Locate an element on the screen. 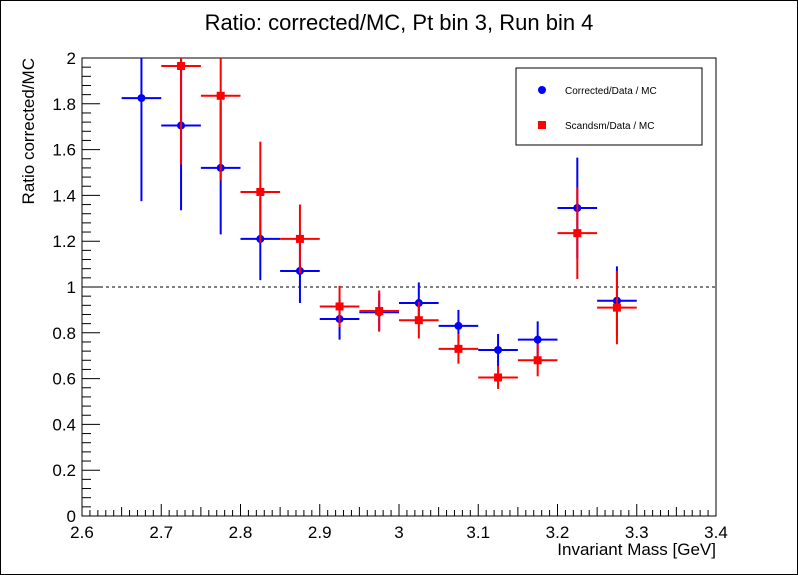 This screenshot has width=798, height=575. x-tick-label: 2.8 is located at coordinates (241, 532).